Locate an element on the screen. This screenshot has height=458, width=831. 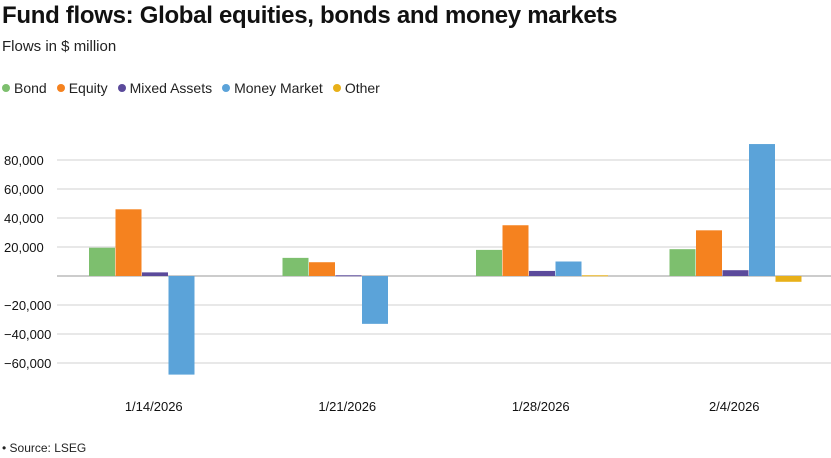
y-tick-label: −20,000 is located at coordinates (27, 305).